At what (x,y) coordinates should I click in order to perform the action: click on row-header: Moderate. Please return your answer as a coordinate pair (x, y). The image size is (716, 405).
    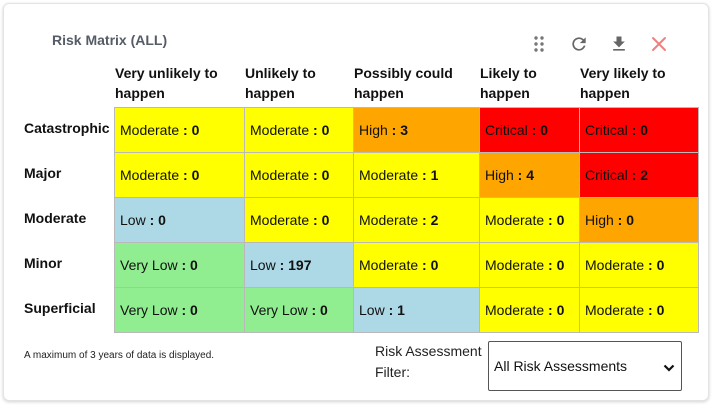
    Looking at the image, I should click on (55, 218).